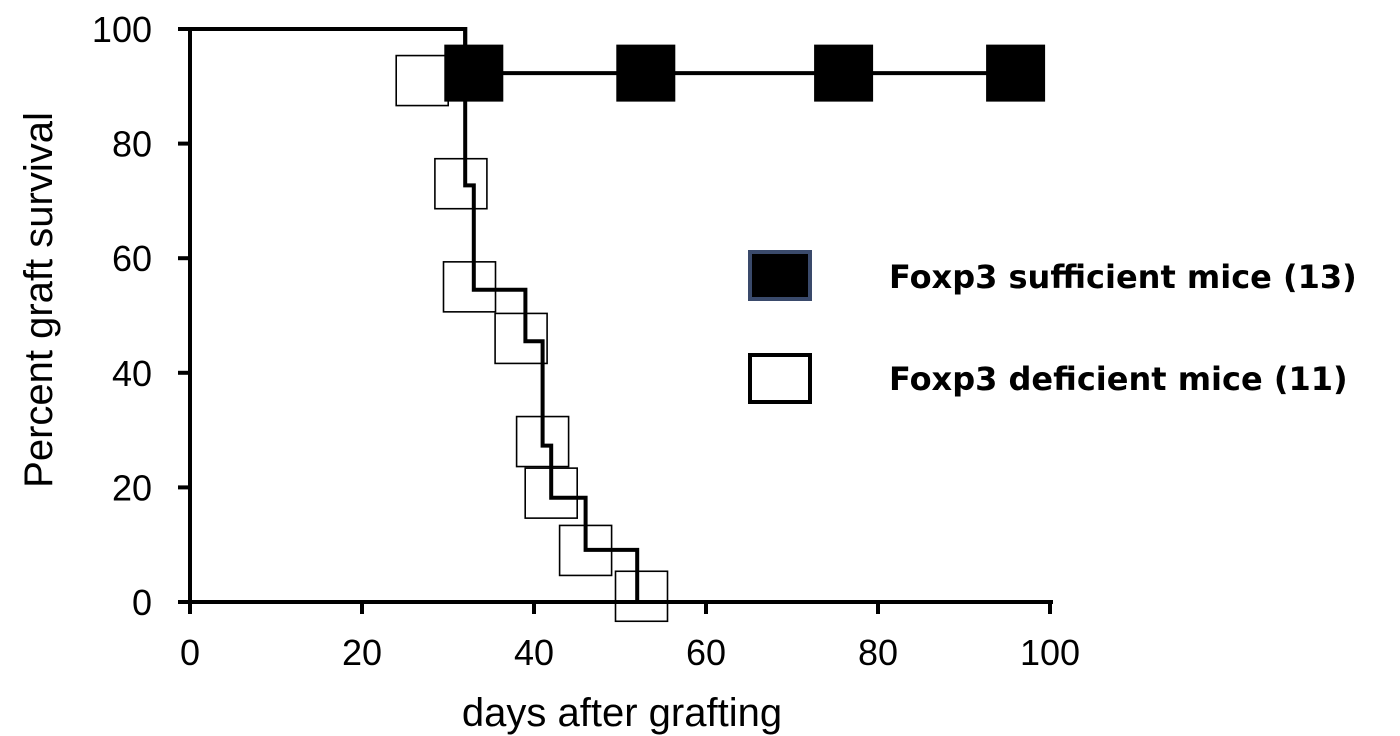  Describe the element at coordinates (878, 652) in the screenshot. I see `x-tick-label: 80` at that location.